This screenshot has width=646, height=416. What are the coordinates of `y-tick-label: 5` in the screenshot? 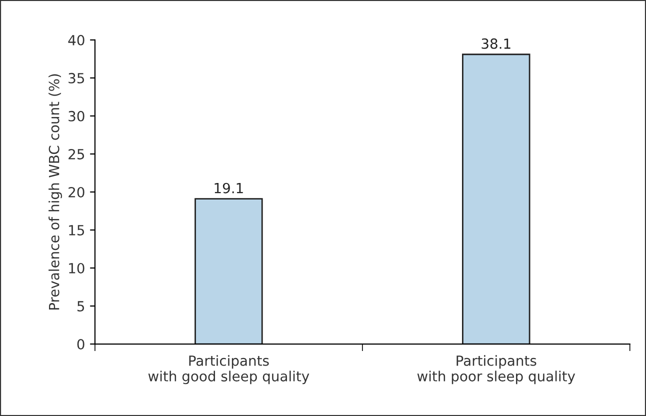 It's located at (80, 306).